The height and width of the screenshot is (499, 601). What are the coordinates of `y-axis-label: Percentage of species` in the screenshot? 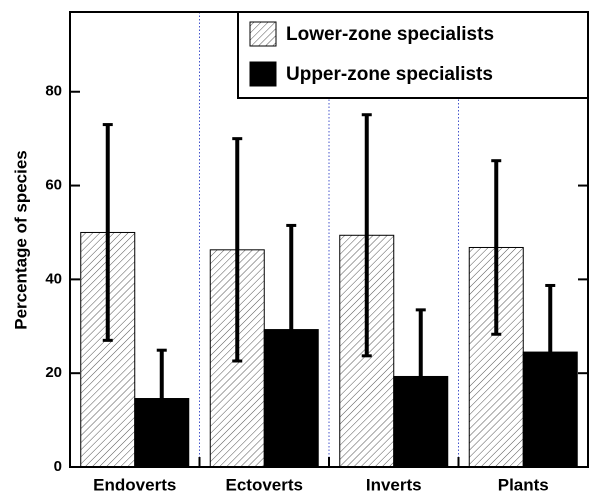 It's located at (20, 240).